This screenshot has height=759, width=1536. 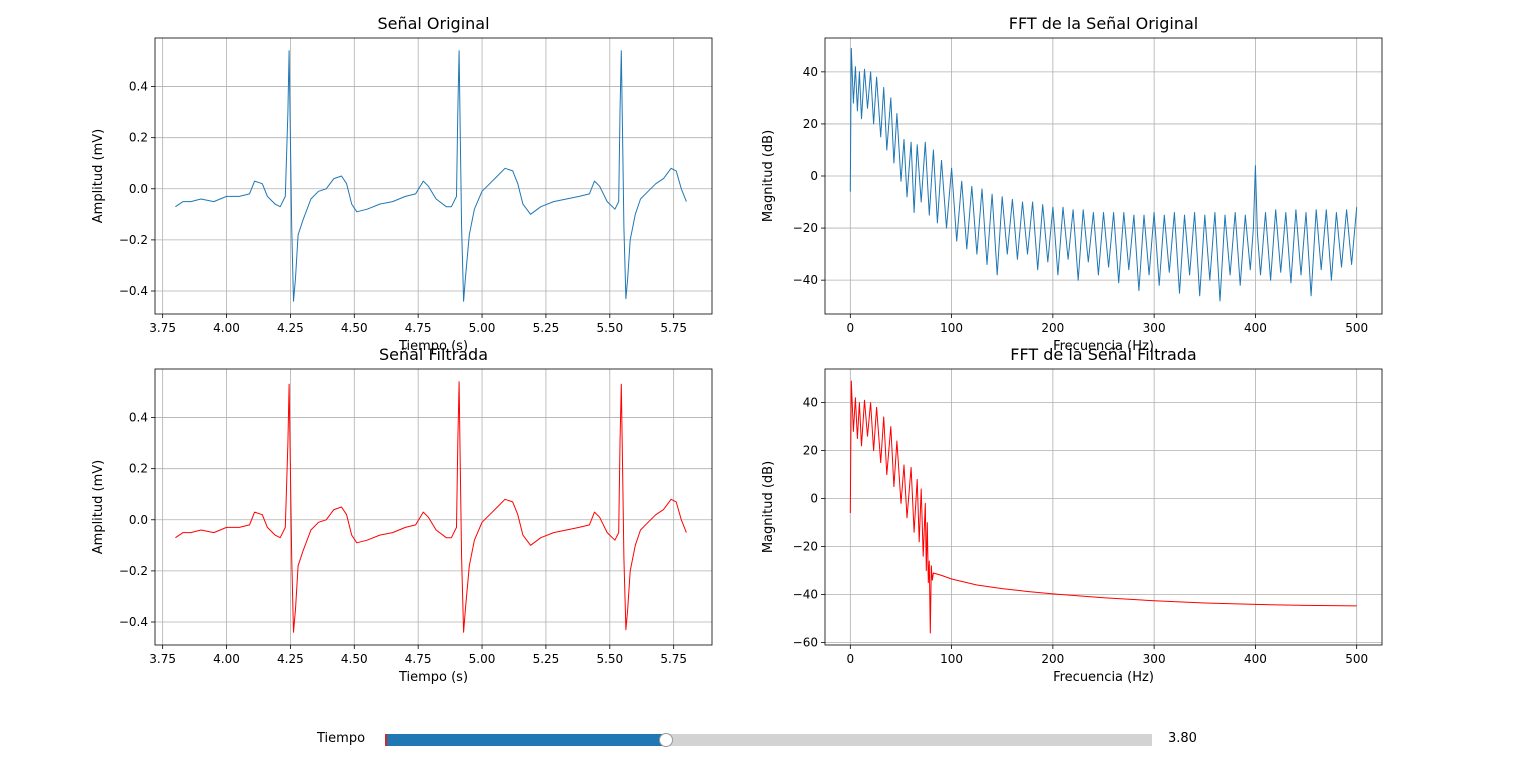 I want to click on chart-title: Señal Filtrada, so click(x=433, y=354).